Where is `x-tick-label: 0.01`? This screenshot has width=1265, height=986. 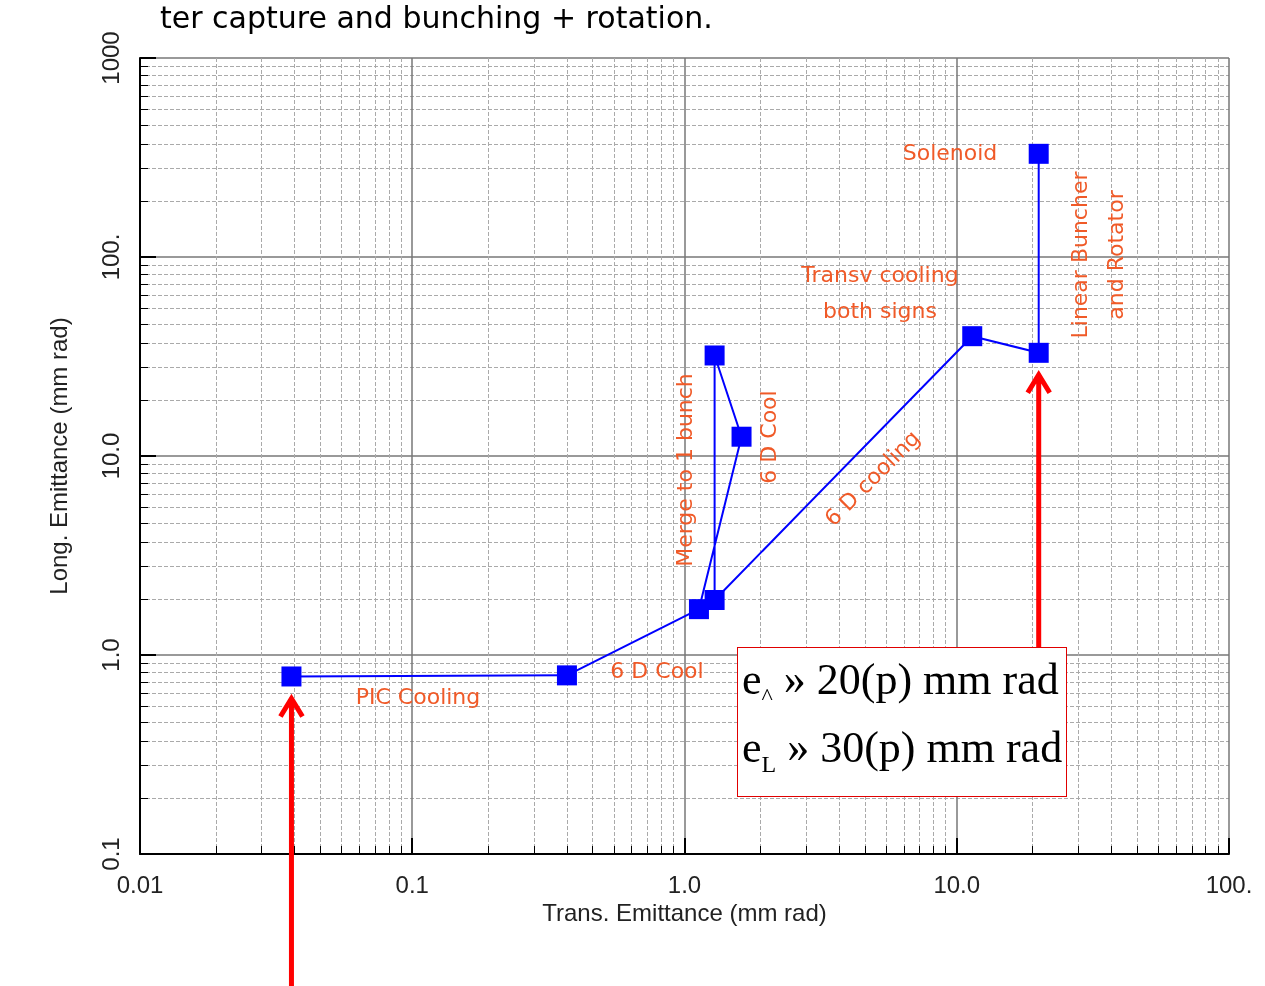
x-tick-label: 0.01 is located at coordinates (140, 884).